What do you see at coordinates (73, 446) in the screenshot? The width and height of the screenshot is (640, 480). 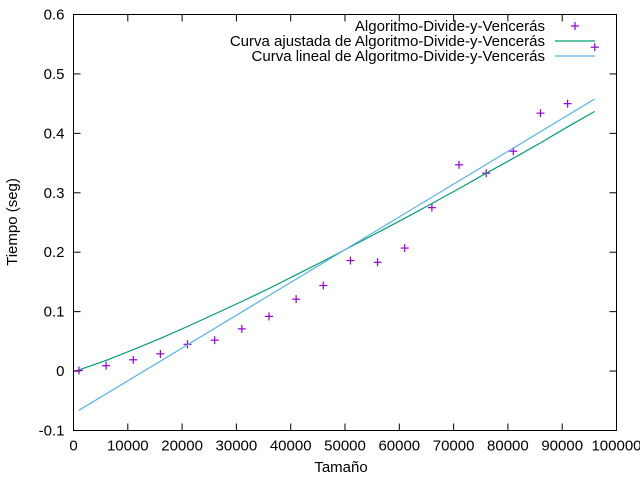 I see `x-tick-label: 0` at bounding box center [73, 446].